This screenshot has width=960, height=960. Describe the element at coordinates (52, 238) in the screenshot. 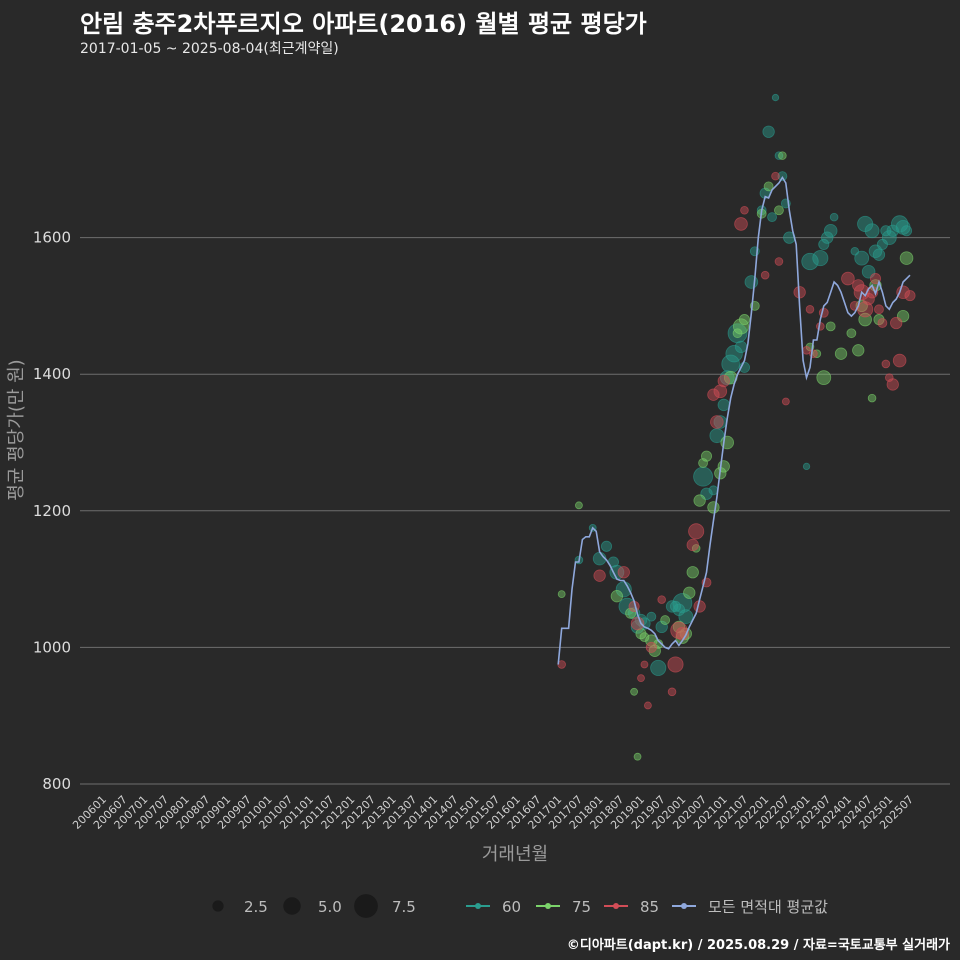

I see `y-tick-label: 1600` at that location.